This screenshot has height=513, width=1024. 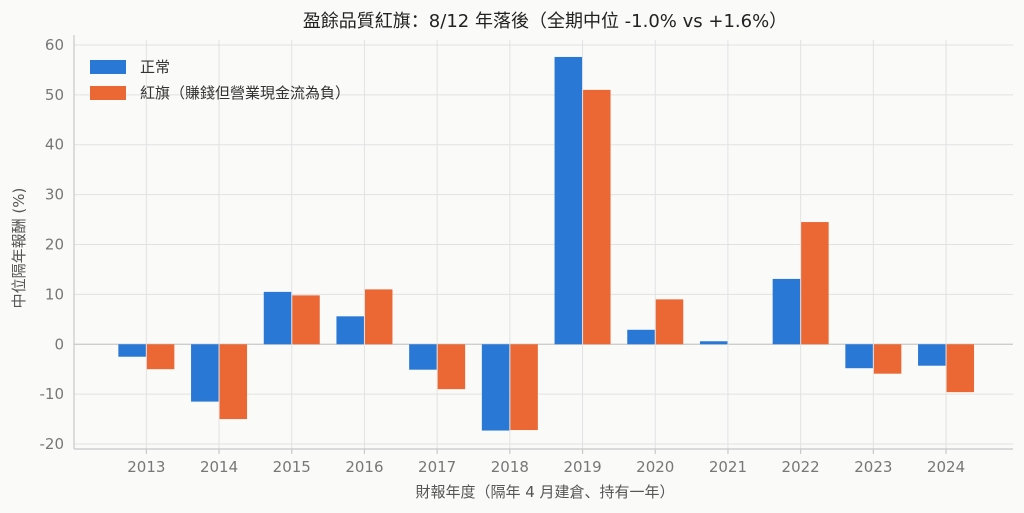 I want to click on legend-label: 紅旗（賺錢但營業現金流為負）, so click(x=245, y=93).